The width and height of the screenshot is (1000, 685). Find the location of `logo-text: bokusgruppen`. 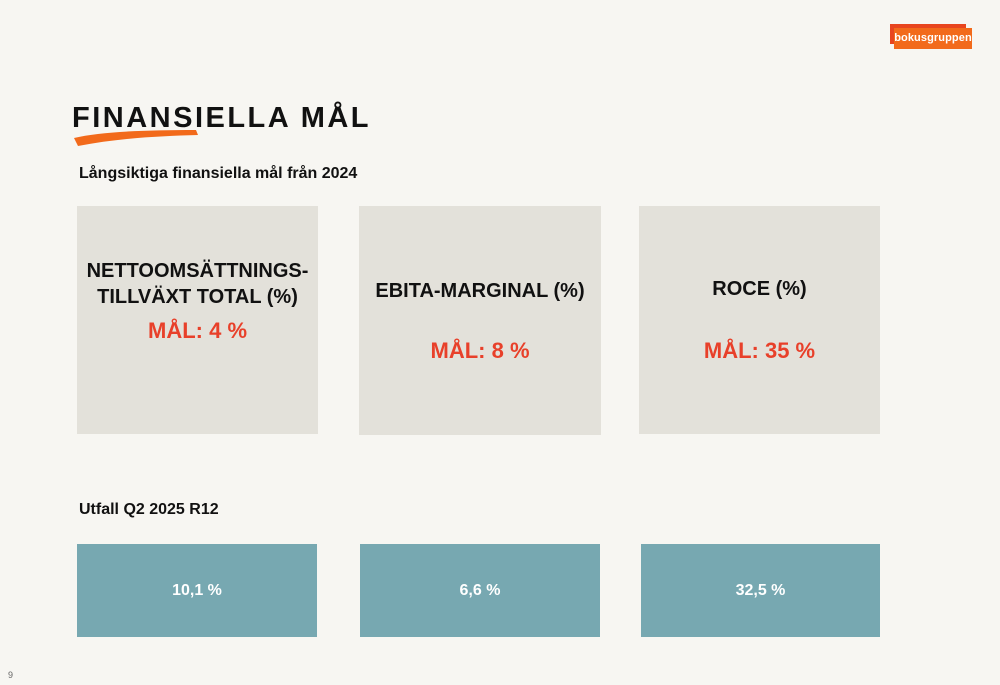

logo-text: bokusgruppen is located at coordinates (933, 38).